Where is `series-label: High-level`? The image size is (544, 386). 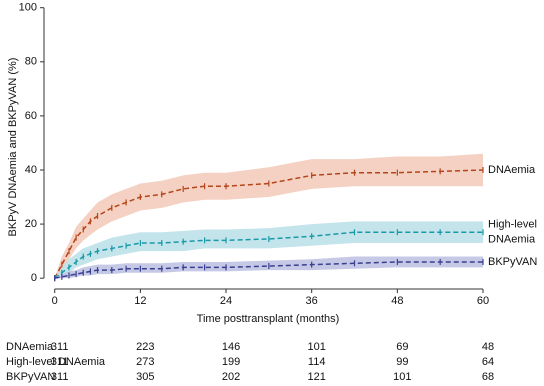 series-label: High-level is located at coordinates (512, 225).